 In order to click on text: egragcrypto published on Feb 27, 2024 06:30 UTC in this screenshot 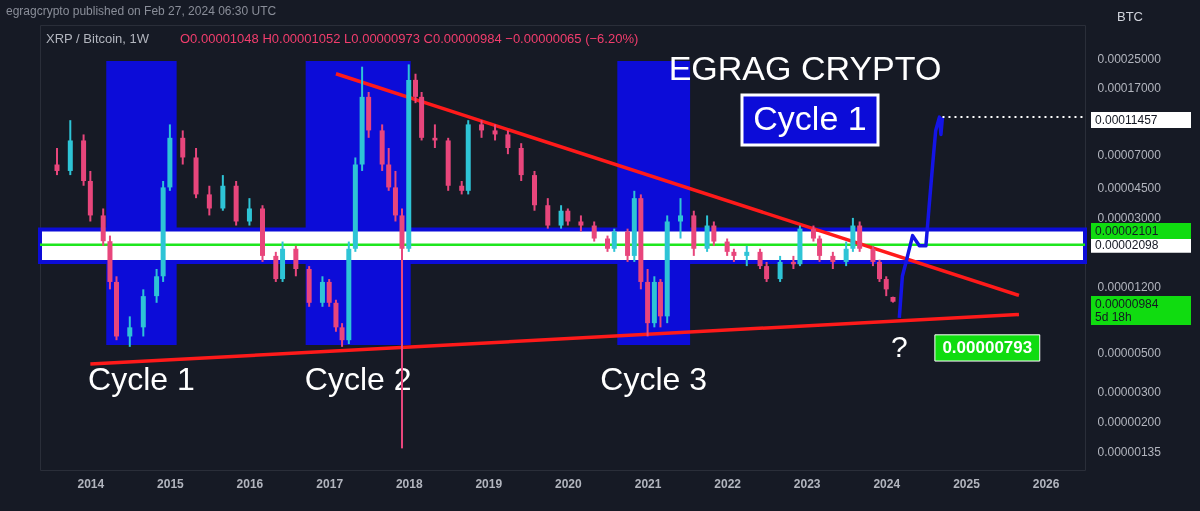, I will do `click(141, 11)`.